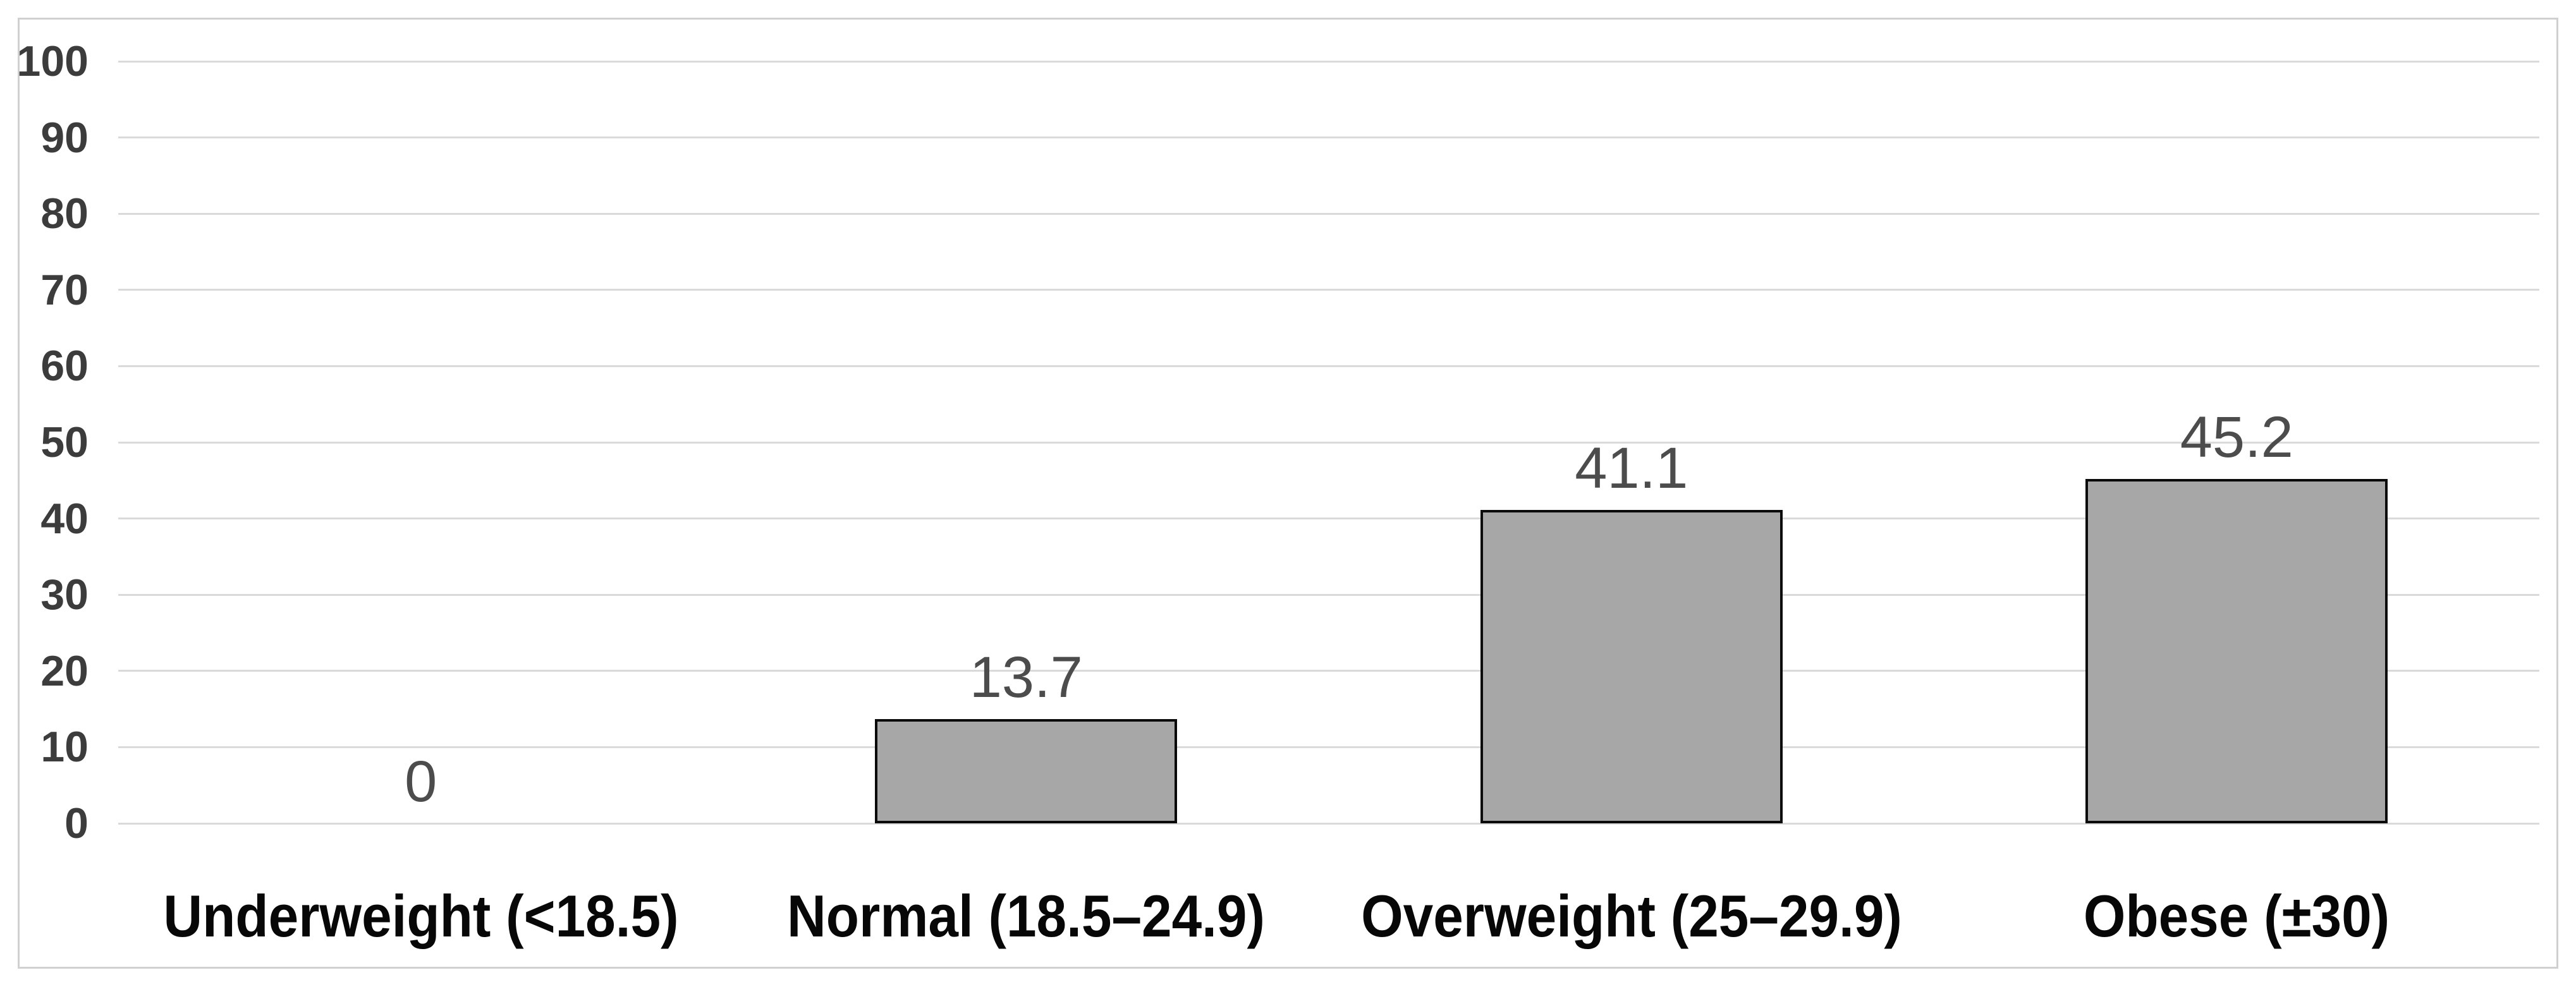 The image size is (2576, 987). I want to click on x-axis-category-label: Obese (±30), so click(2237, 916).